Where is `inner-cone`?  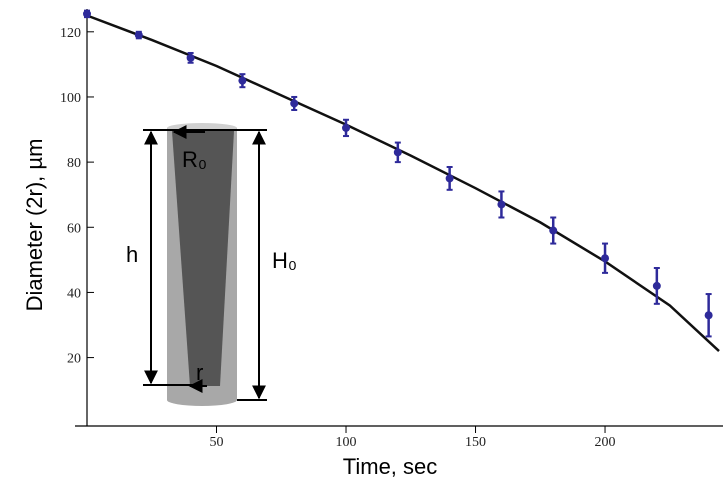 inner-cone is located at coordinates (203, 258).